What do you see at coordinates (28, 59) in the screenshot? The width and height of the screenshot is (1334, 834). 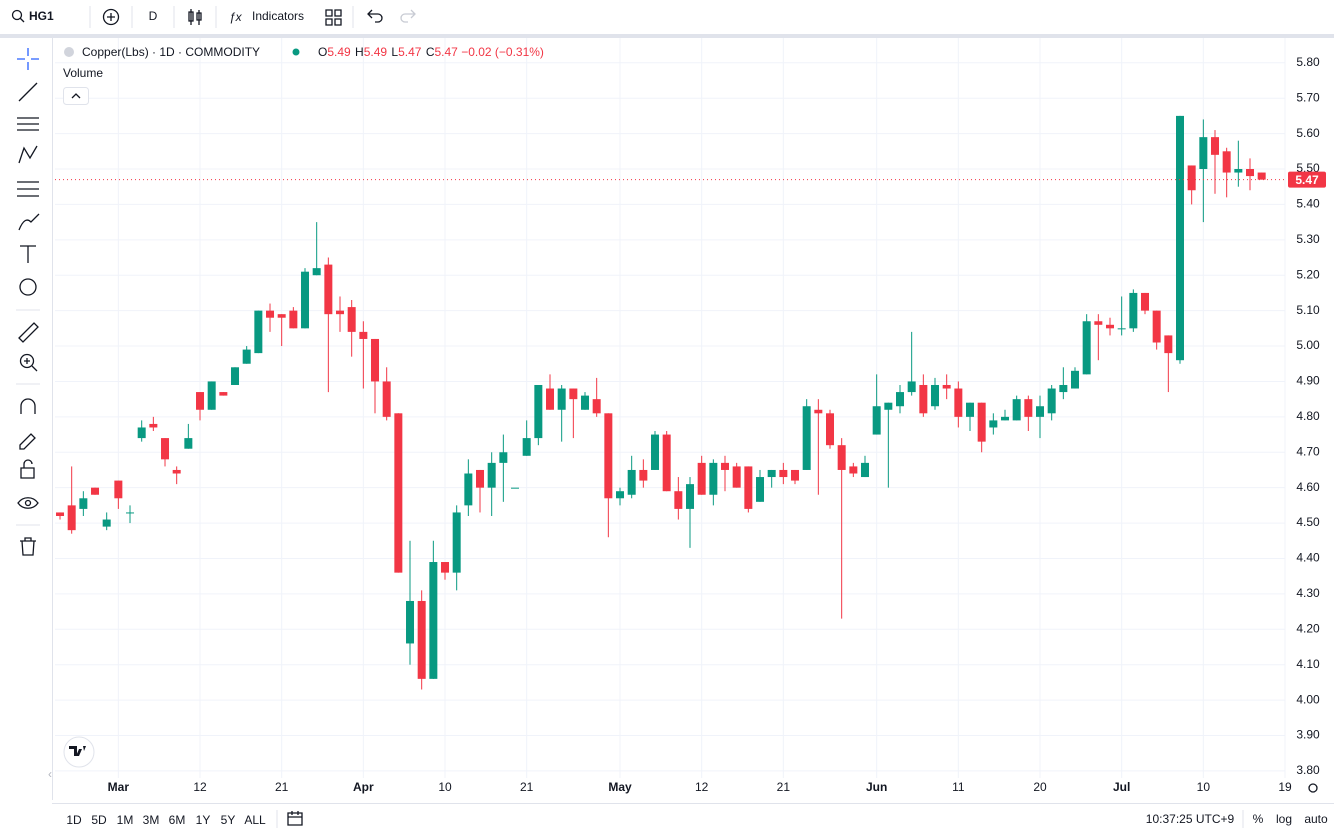 I see `crosshair-tool` at bounding box center [28, 59].